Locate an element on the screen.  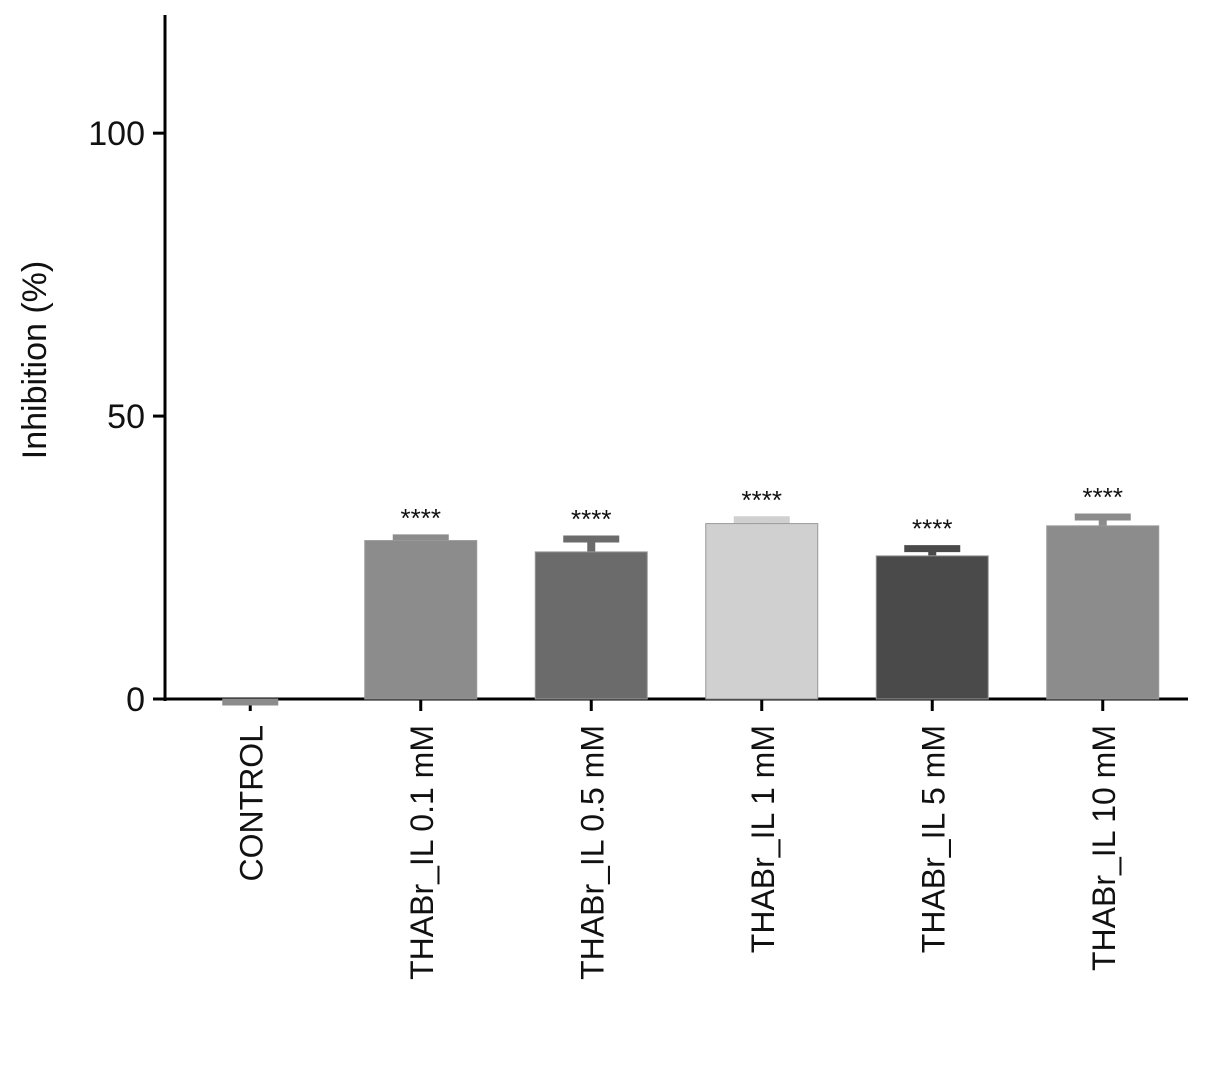
y-axis-label: Inhibition (%) is located at coordinates (35, 360).